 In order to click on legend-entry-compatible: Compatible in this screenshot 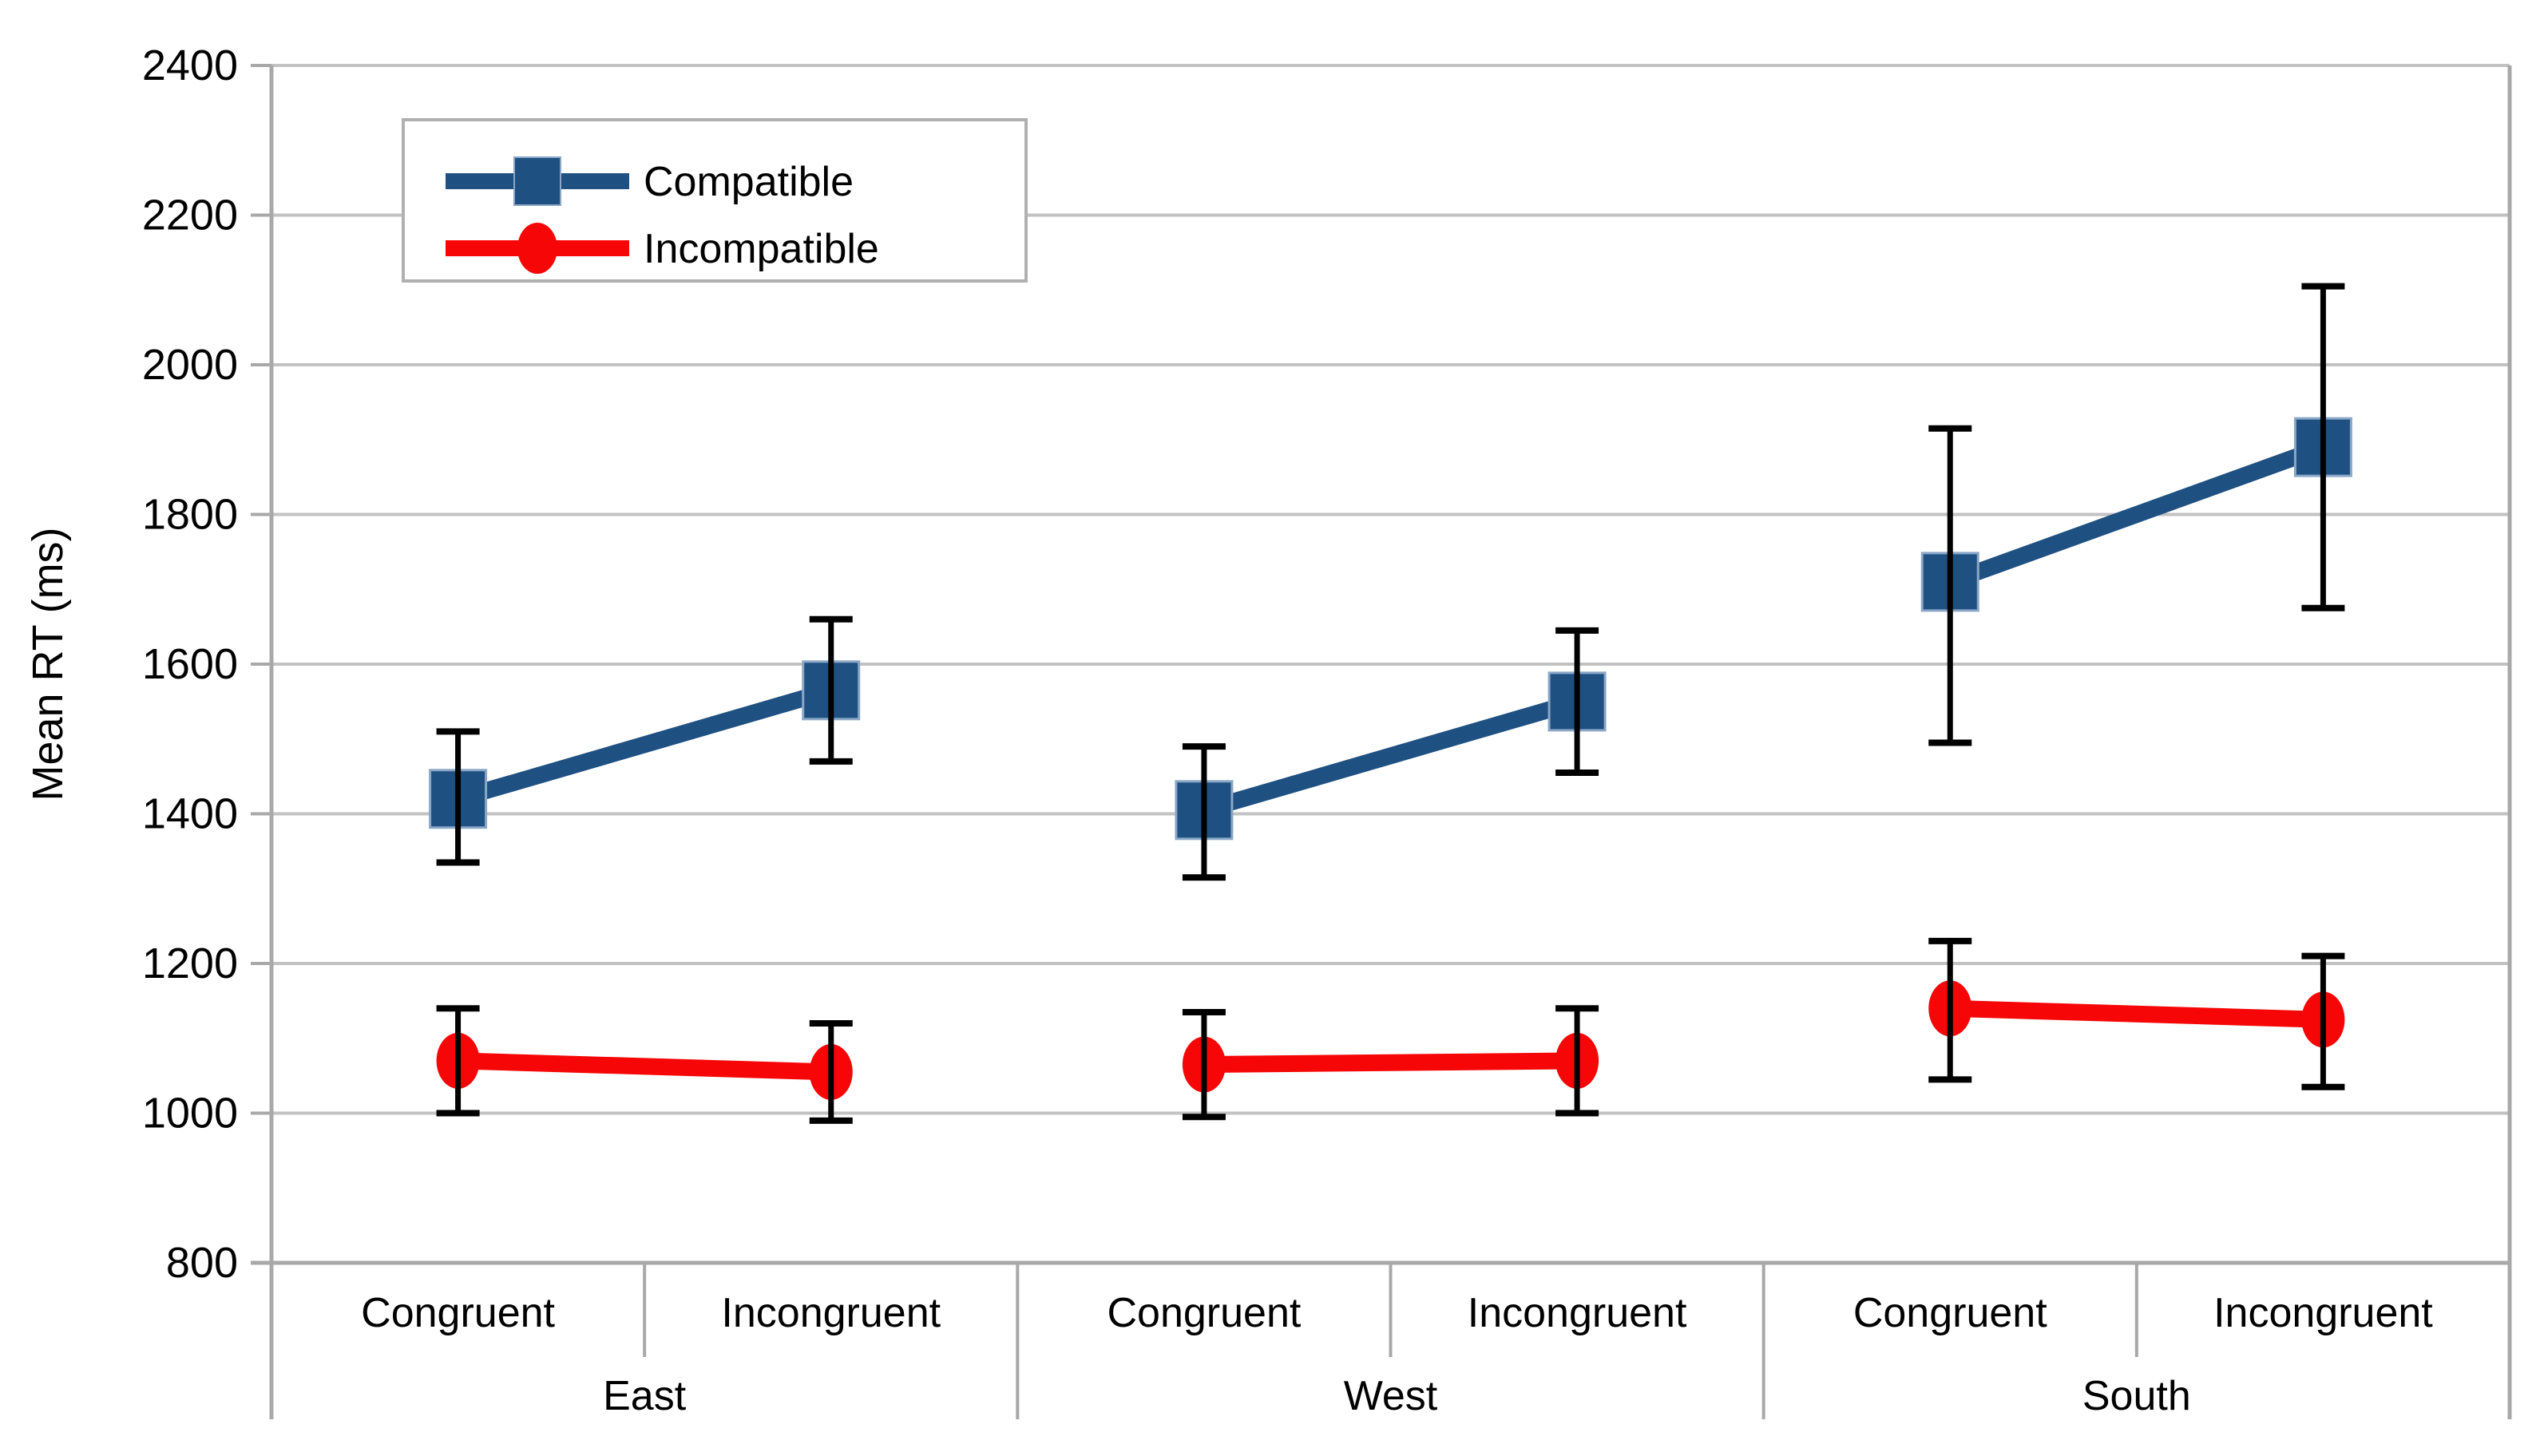, I will do `click(650, 181)`.